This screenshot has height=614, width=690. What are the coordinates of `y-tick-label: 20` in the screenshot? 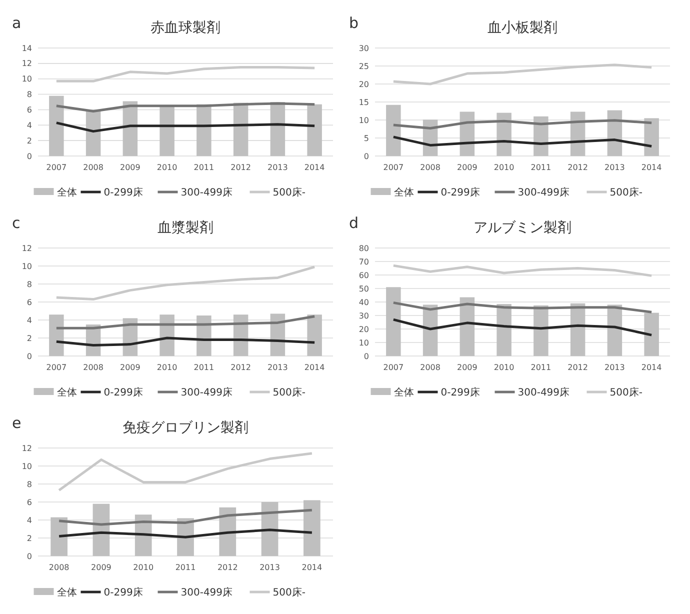 It's located at (363, 329).